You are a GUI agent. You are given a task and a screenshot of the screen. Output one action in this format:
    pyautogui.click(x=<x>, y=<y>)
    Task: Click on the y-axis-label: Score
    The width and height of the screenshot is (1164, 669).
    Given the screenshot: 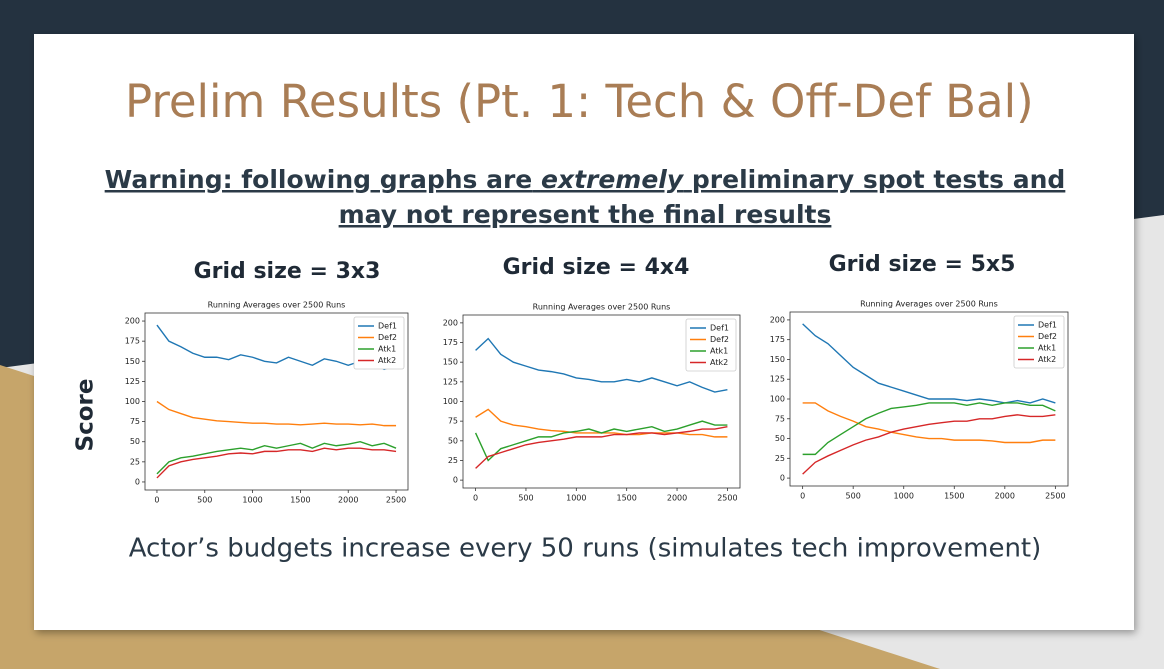 What is the action you would take?
    pyautogui.click(x=86, y=415)
    